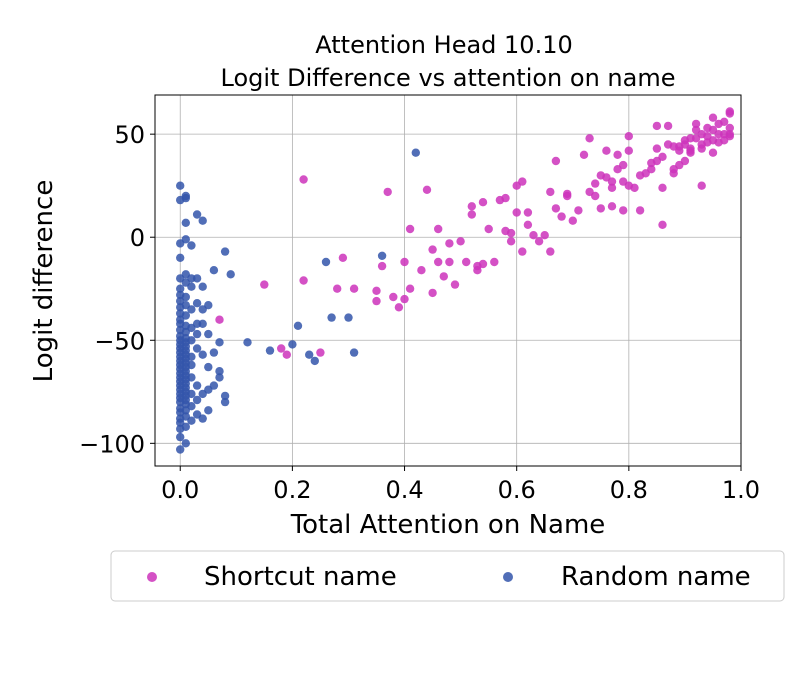 The height and width of the screenshot is (700, 800). I want to click on legend-marker-random, so click(508, 577).